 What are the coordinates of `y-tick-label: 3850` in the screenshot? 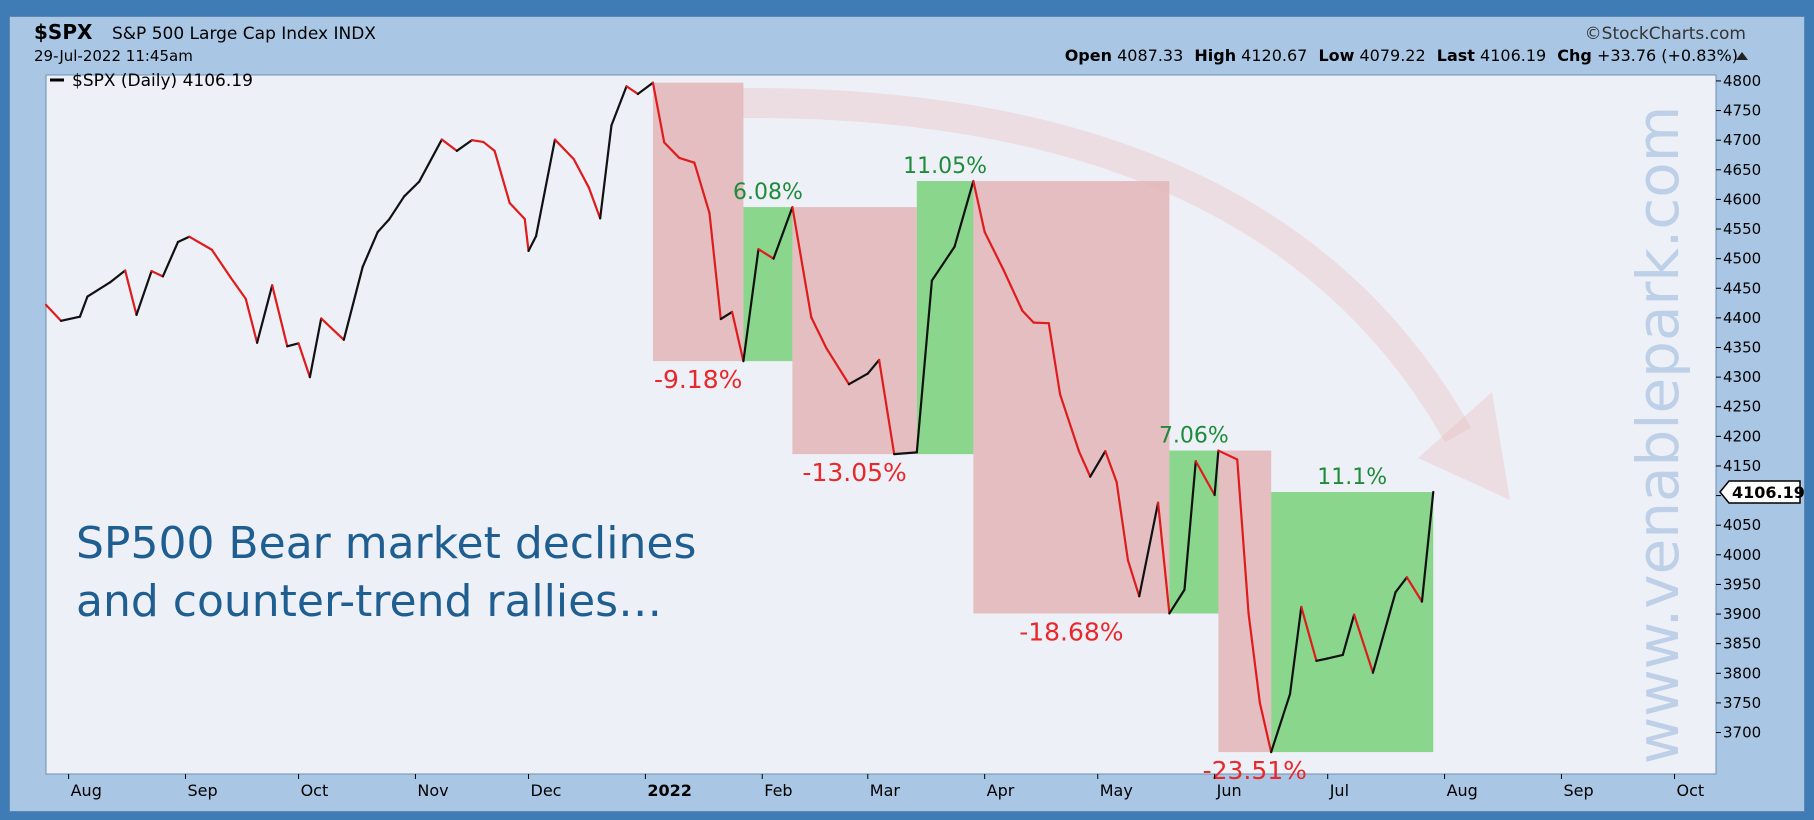 It's located at (1742, 644).